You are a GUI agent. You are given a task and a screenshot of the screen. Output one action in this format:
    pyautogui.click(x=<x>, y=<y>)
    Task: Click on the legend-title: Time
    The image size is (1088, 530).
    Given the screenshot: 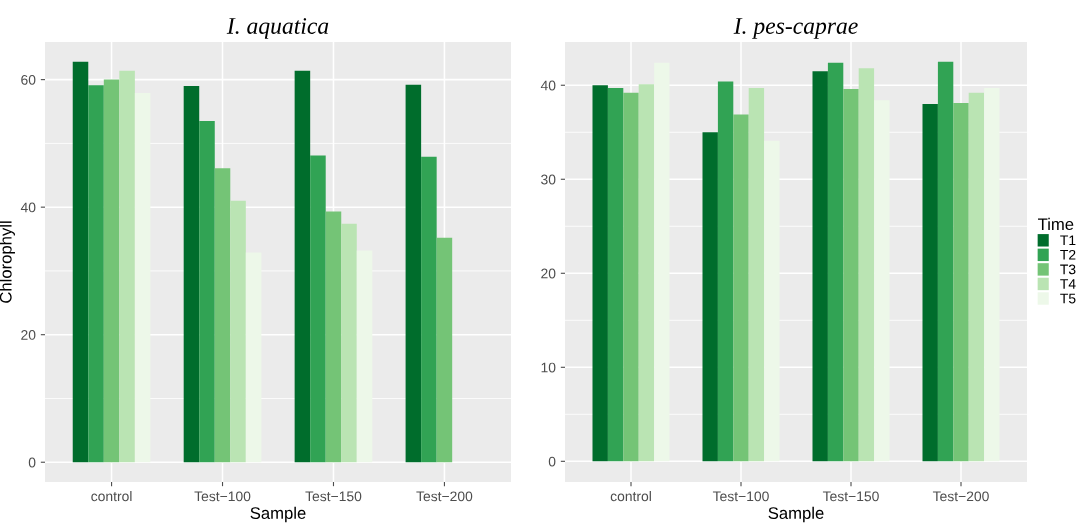 What is the action you would take?
    pyautogui.click(x=1056, y=224)
    